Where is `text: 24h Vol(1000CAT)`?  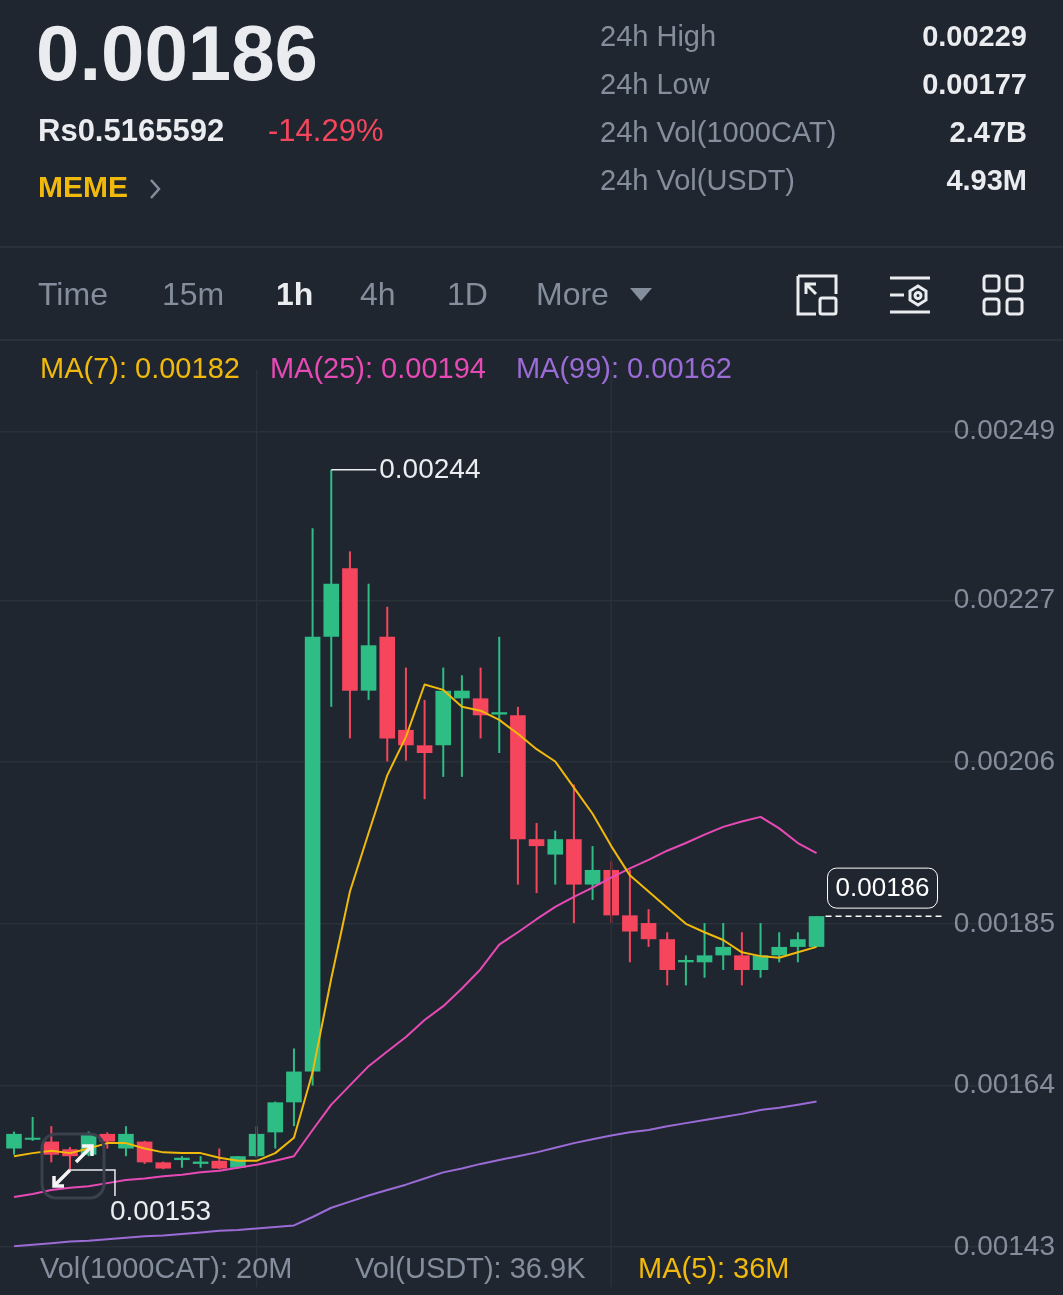
text: 24h Vol(1000CAT) is located at coordinates (718, 132).